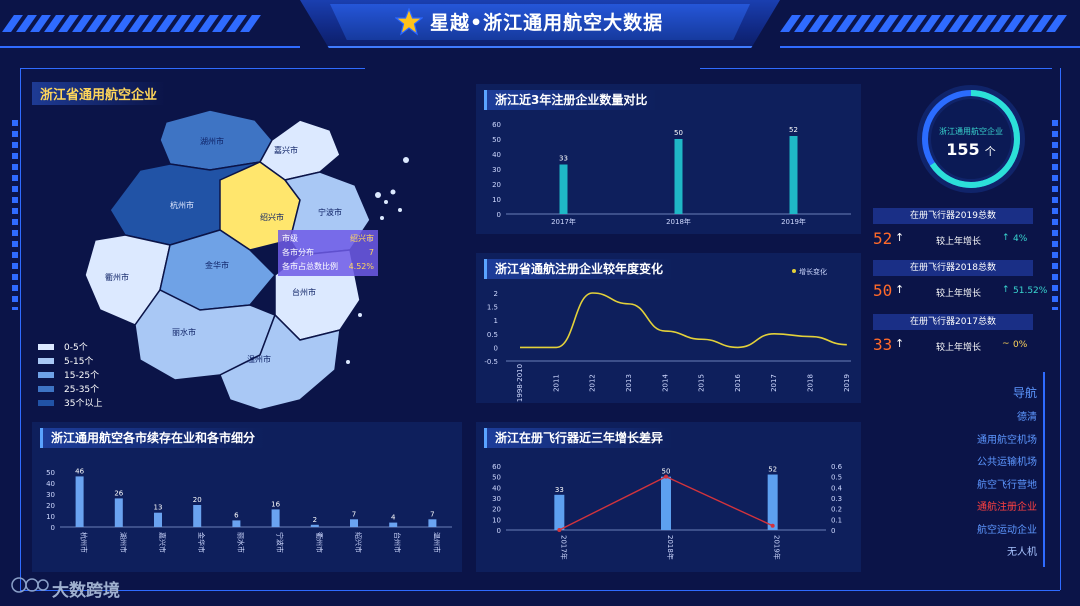 The width and height of the screenshot is (1080, 606). What do you see at coordinates (836, 510) in the screenshot?
I see `y2-tick-label: 0.2` at bounding box center [836, 510].